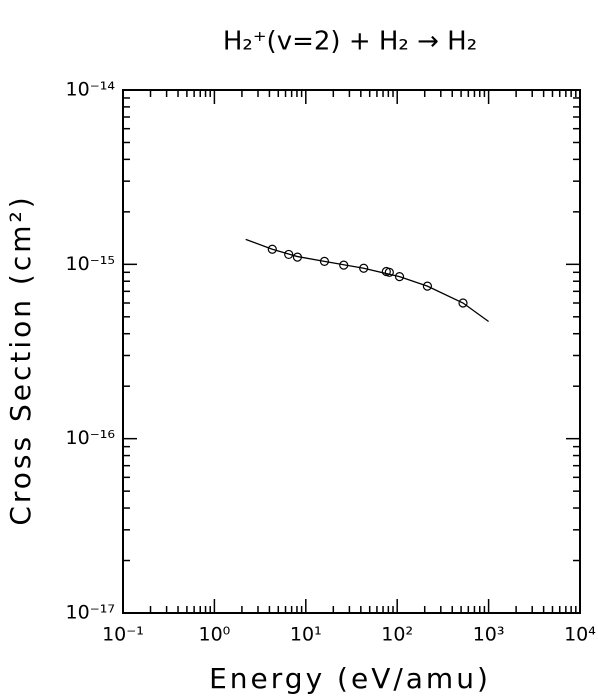 The width and height of the screenshot is (598, 696). What do you see at coordinates (306, 635) in the screenshot?
I see `x-tick-label: 10¹` at bounding box center [306, 635].